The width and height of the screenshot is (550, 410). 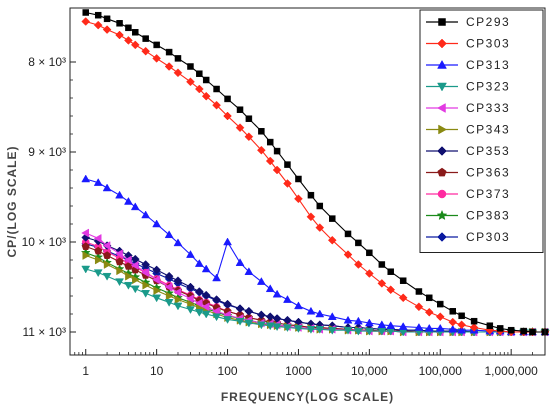 I want to click on legend-label: CP353, so click(x=488, y=151).